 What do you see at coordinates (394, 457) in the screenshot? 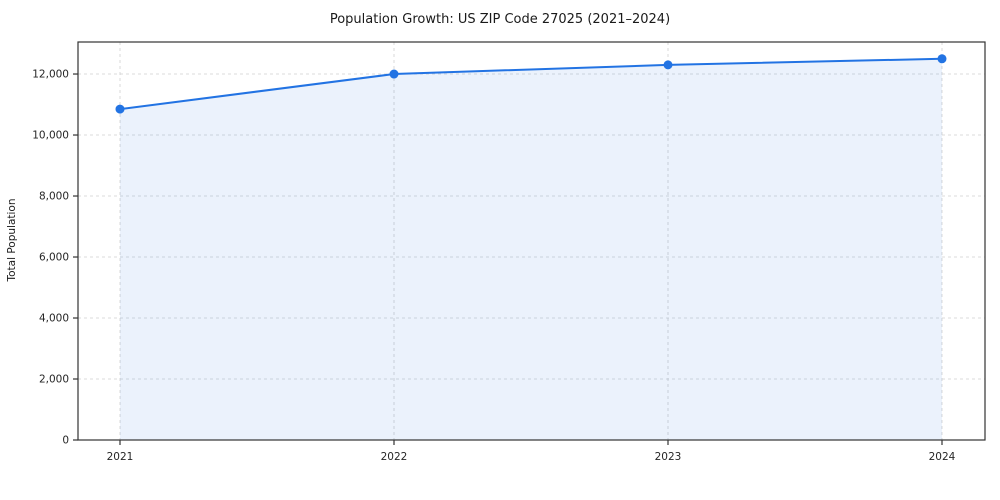
I see `x-tick-label: 2022` at bounding box center [394, 457].